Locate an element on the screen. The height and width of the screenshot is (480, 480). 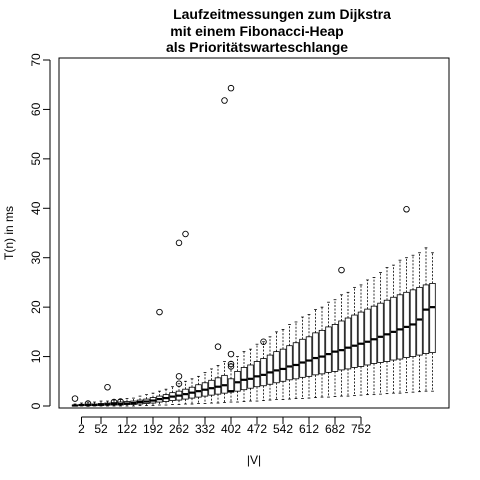
x-tick-label: 262 is located at coordinates (179, 429).